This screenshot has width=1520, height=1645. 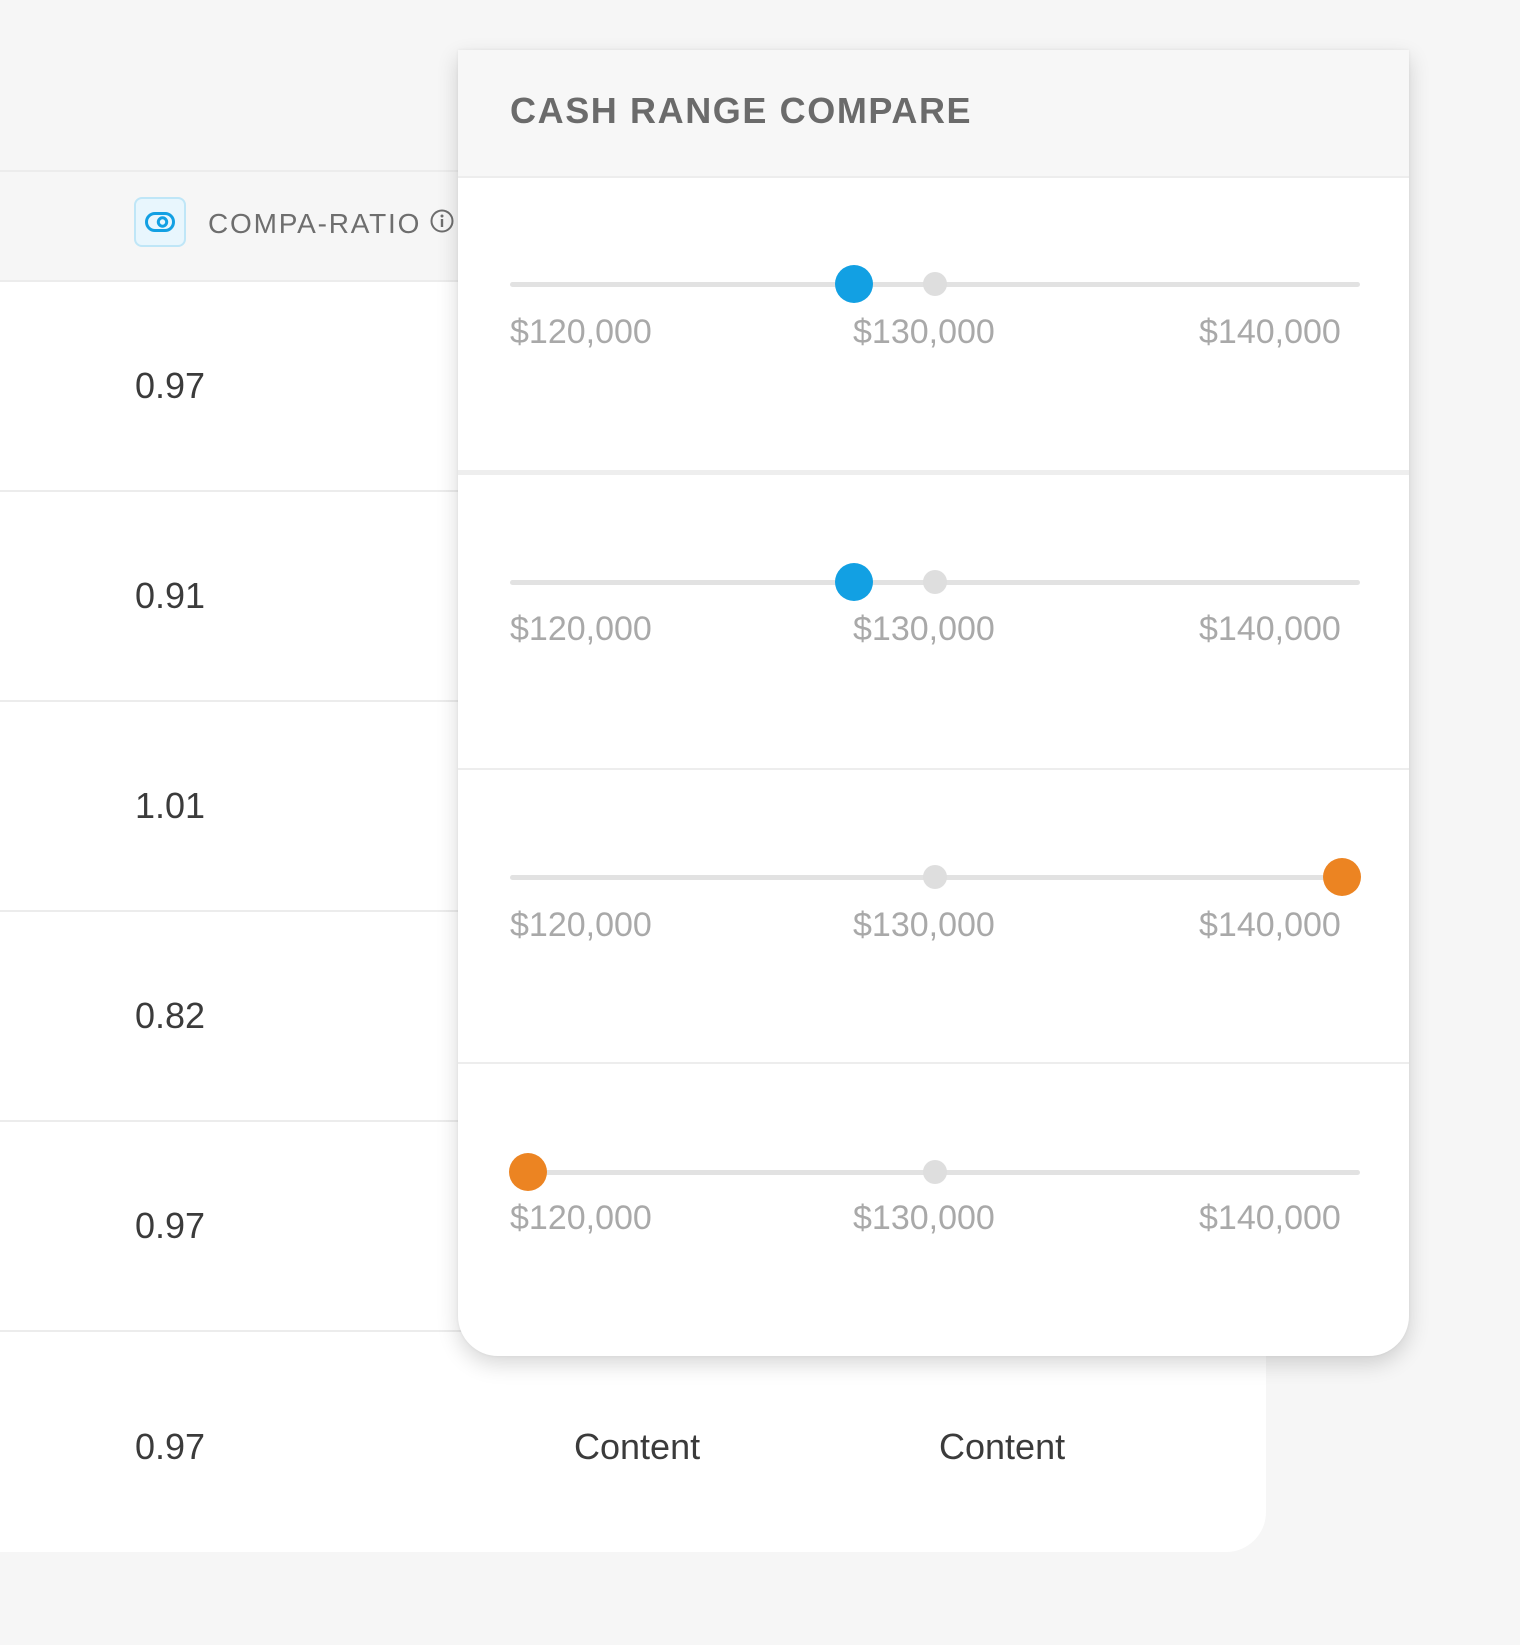 What do you see at coordinates (170, 805) in the screenshot?
I see `compa-ratio-value: 1.01` at bounding box center [170, 805].